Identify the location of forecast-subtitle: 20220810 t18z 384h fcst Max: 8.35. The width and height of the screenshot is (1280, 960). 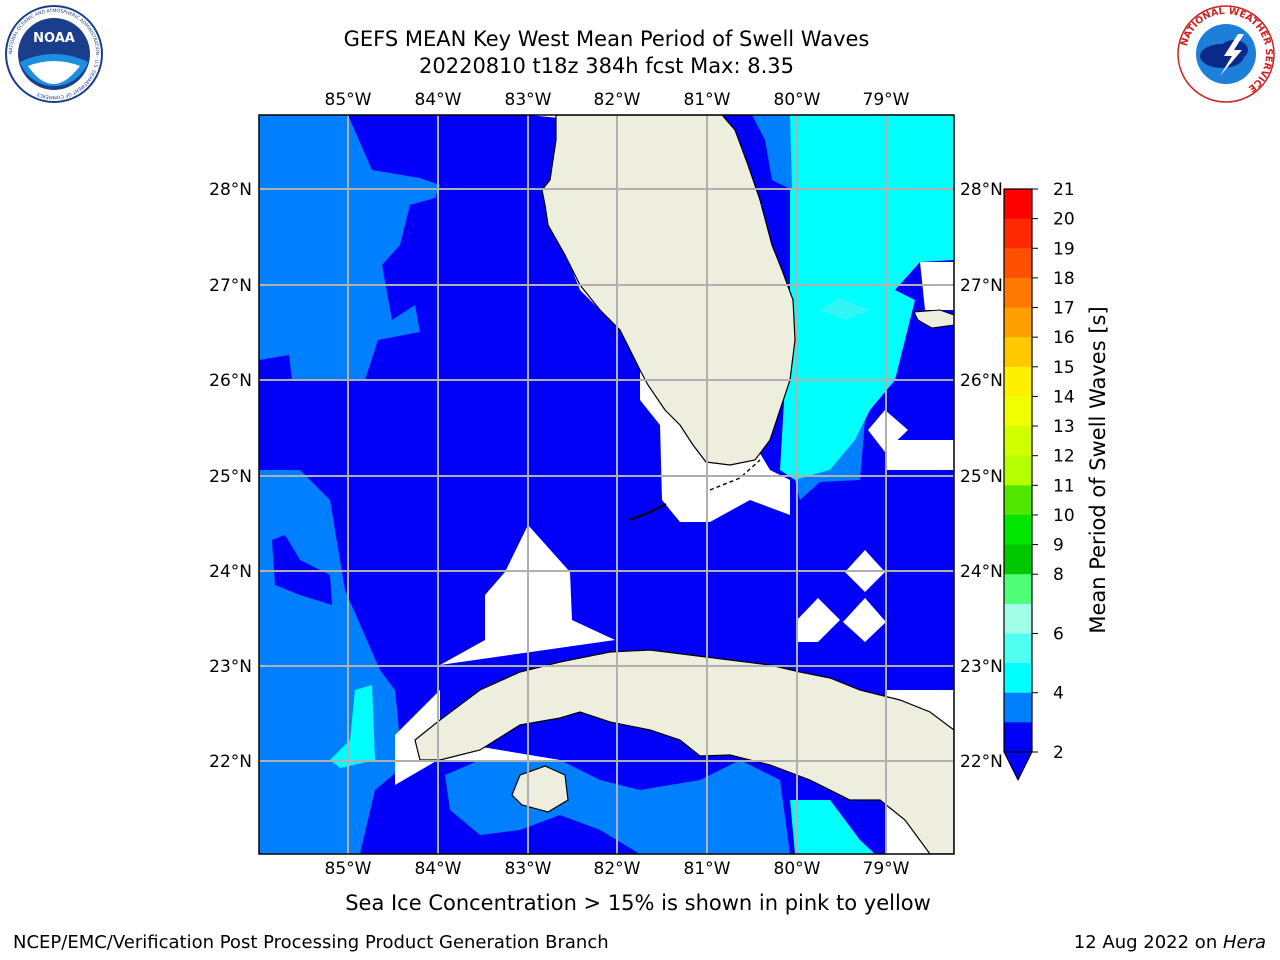
(606, 66).